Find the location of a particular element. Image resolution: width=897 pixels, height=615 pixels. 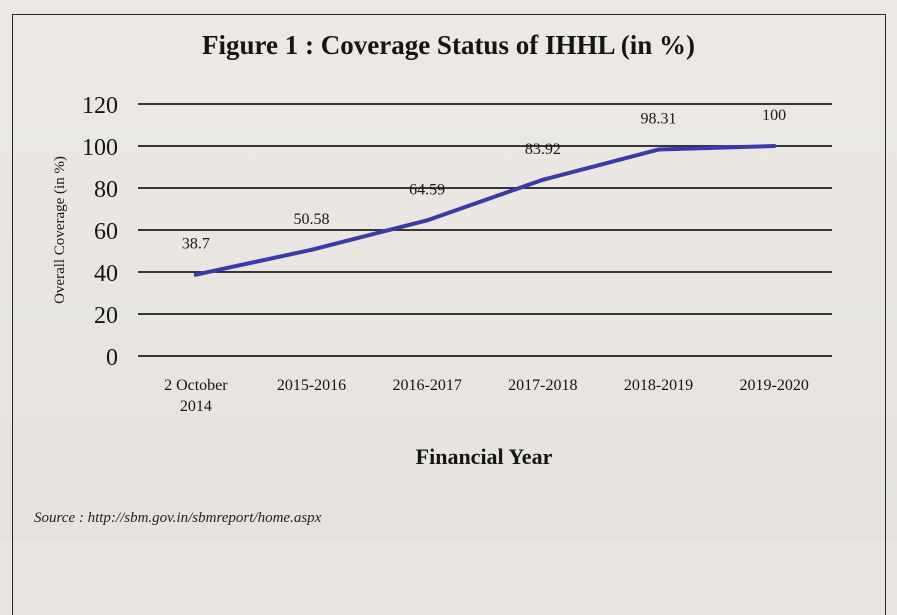

y-tick-label: 80 is located at coordinates (106, 190).